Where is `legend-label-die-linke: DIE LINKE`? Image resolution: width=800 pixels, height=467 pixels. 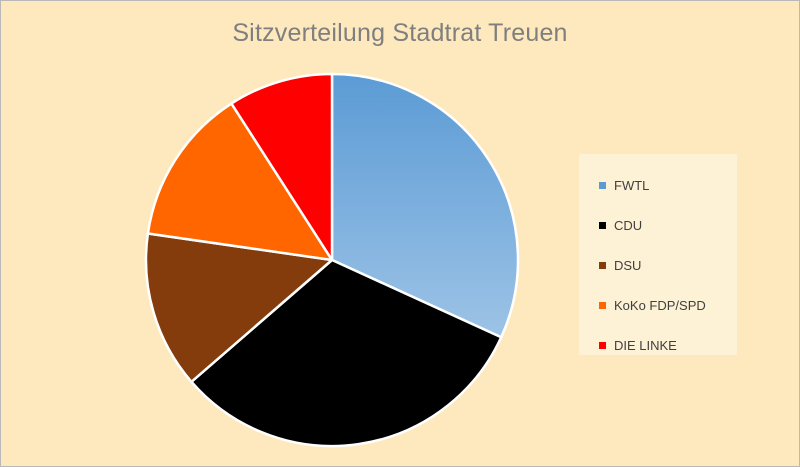
legend-label-die-linke: DIE LINKE is located at coordinates (645, 345).